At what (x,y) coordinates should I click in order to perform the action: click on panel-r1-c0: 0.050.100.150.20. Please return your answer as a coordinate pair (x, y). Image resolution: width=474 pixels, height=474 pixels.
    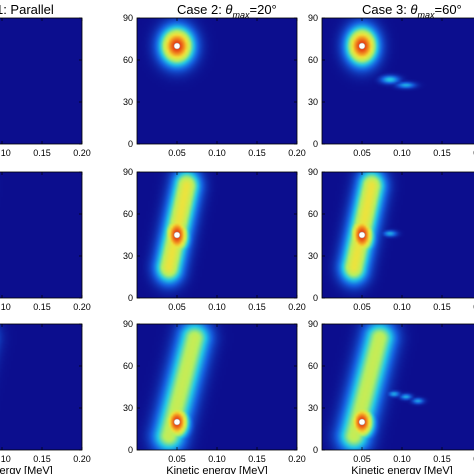
    Looking at the image, I should click on (45, 241).